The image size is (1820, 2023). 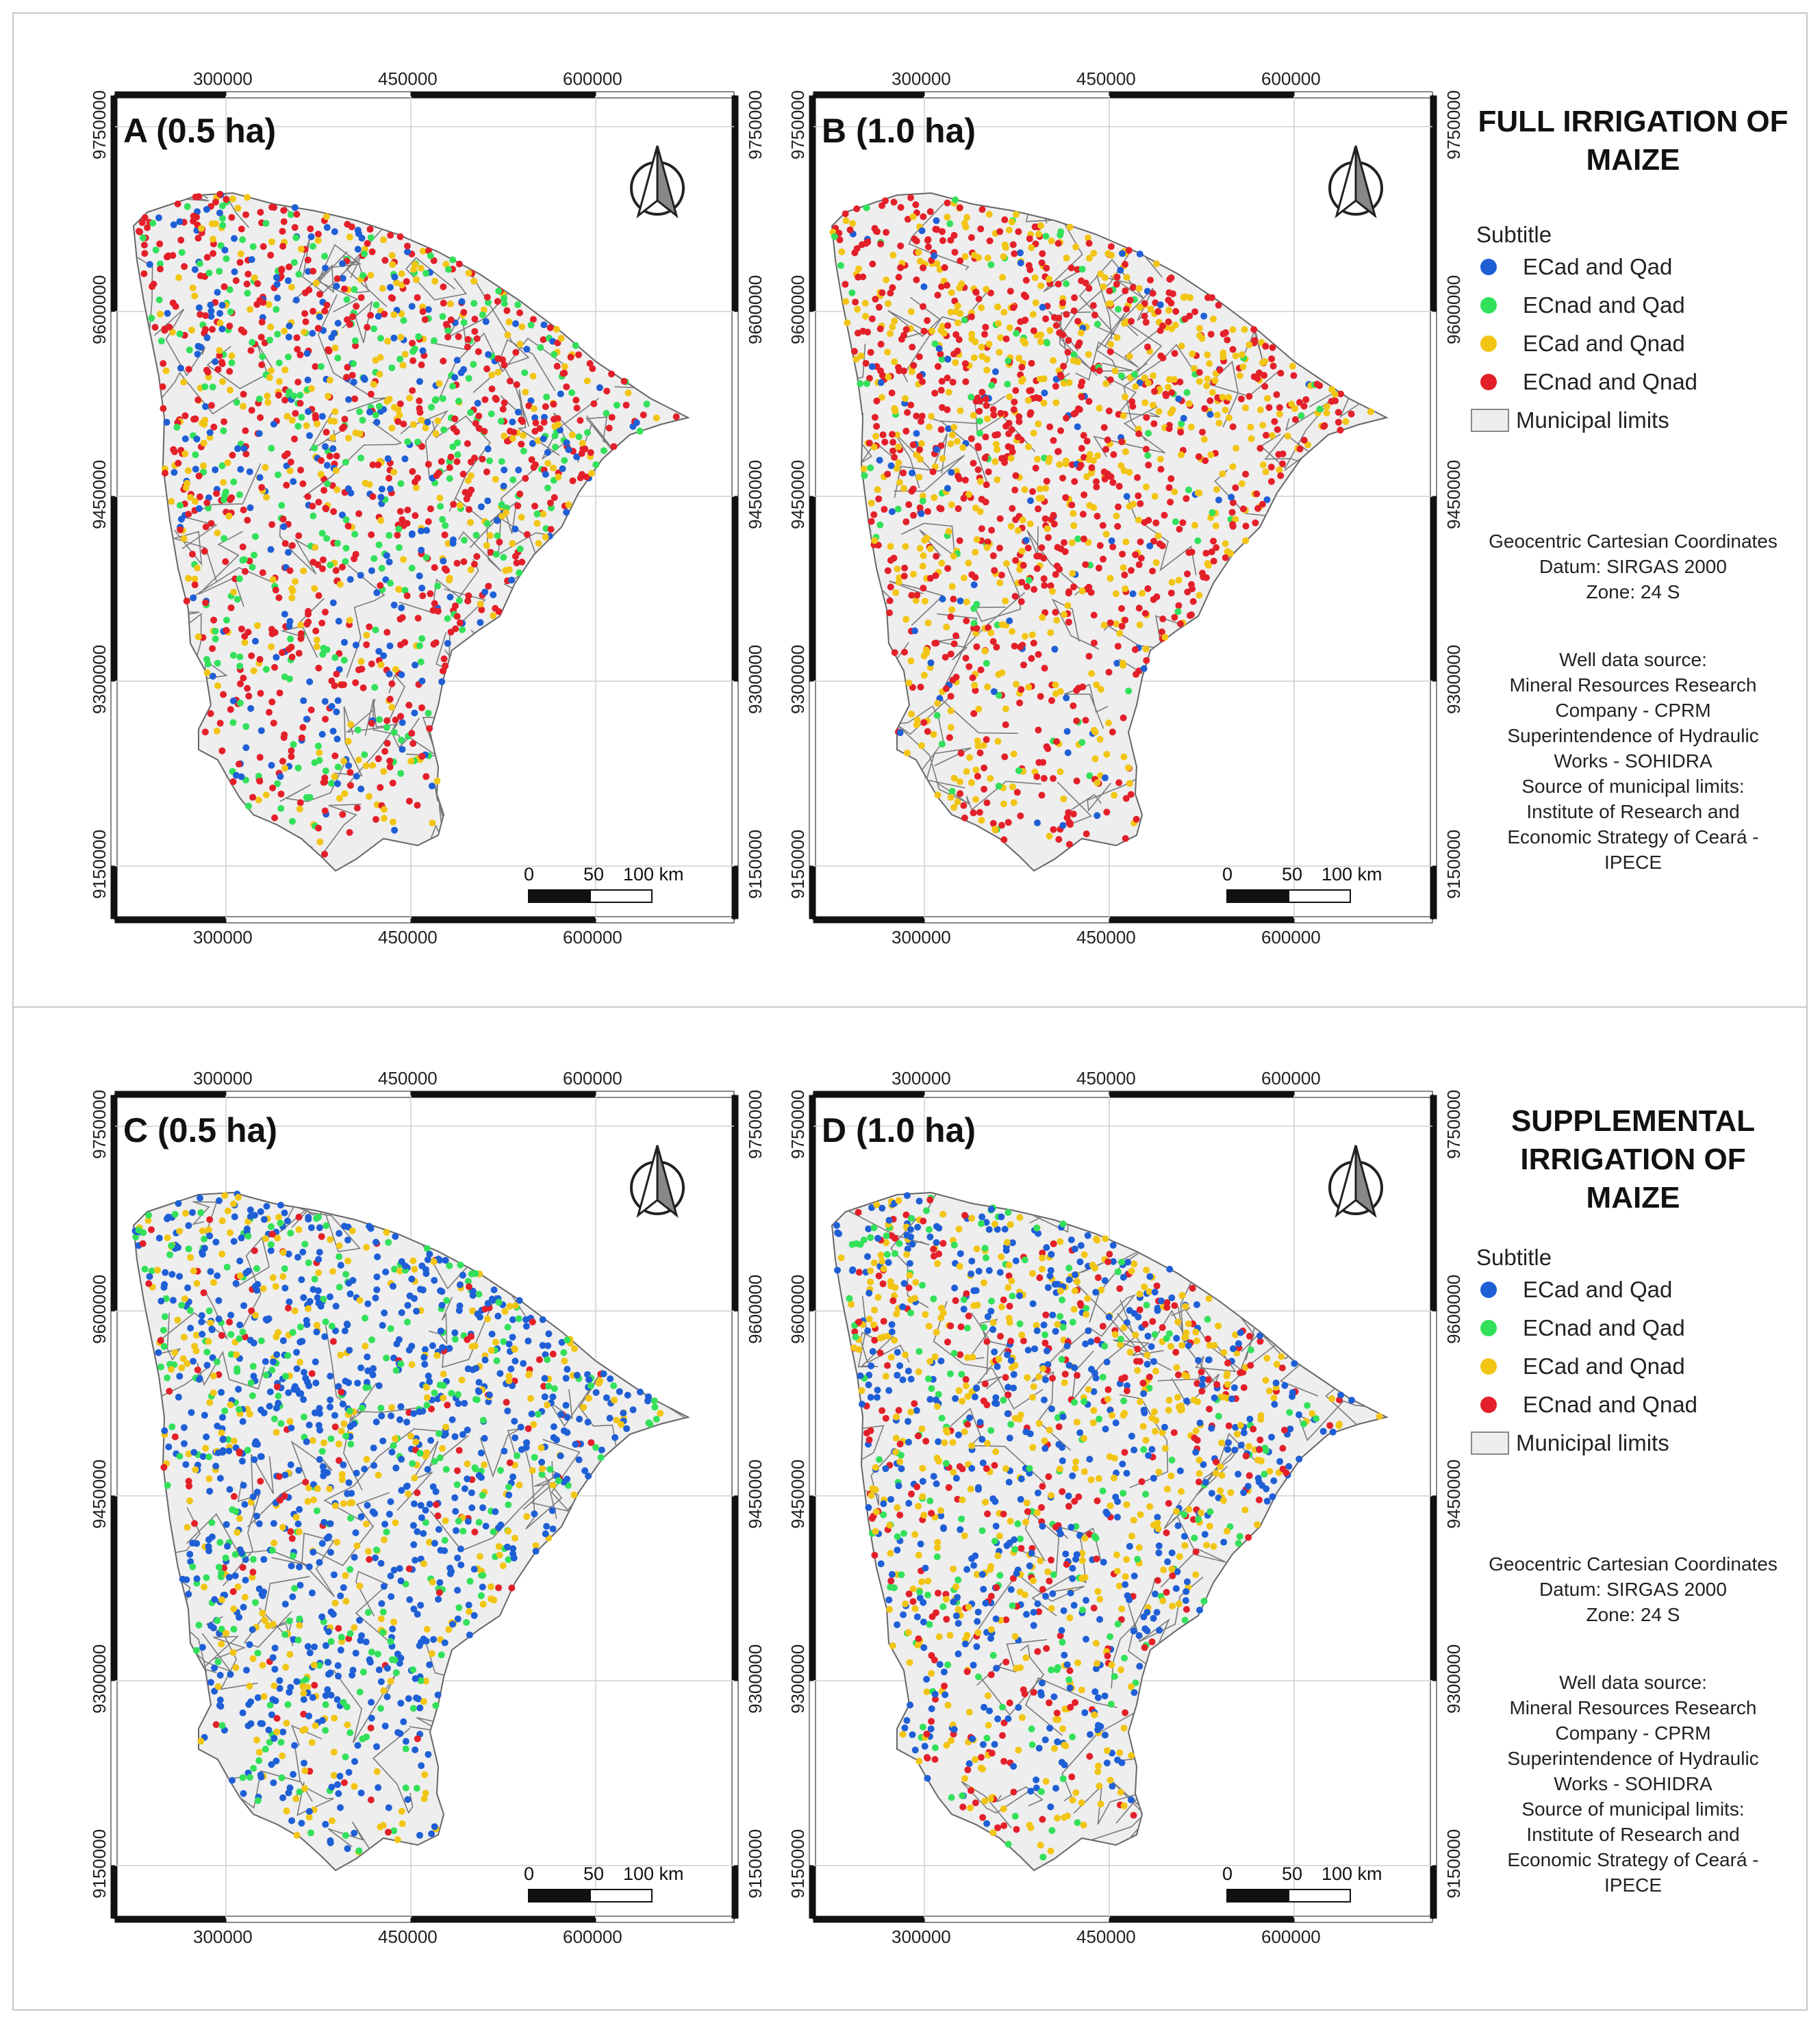 I want to click on y-tick-label: 9150000, so click(x=755, y=1863).